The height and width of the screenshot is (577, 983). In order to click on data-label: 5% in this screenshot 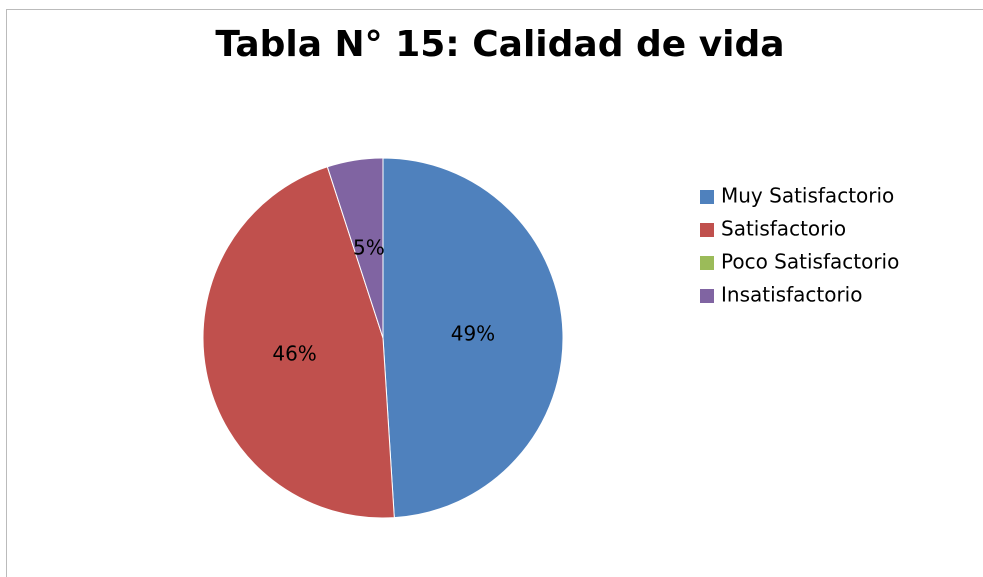, I will do `click(369, 248)`.